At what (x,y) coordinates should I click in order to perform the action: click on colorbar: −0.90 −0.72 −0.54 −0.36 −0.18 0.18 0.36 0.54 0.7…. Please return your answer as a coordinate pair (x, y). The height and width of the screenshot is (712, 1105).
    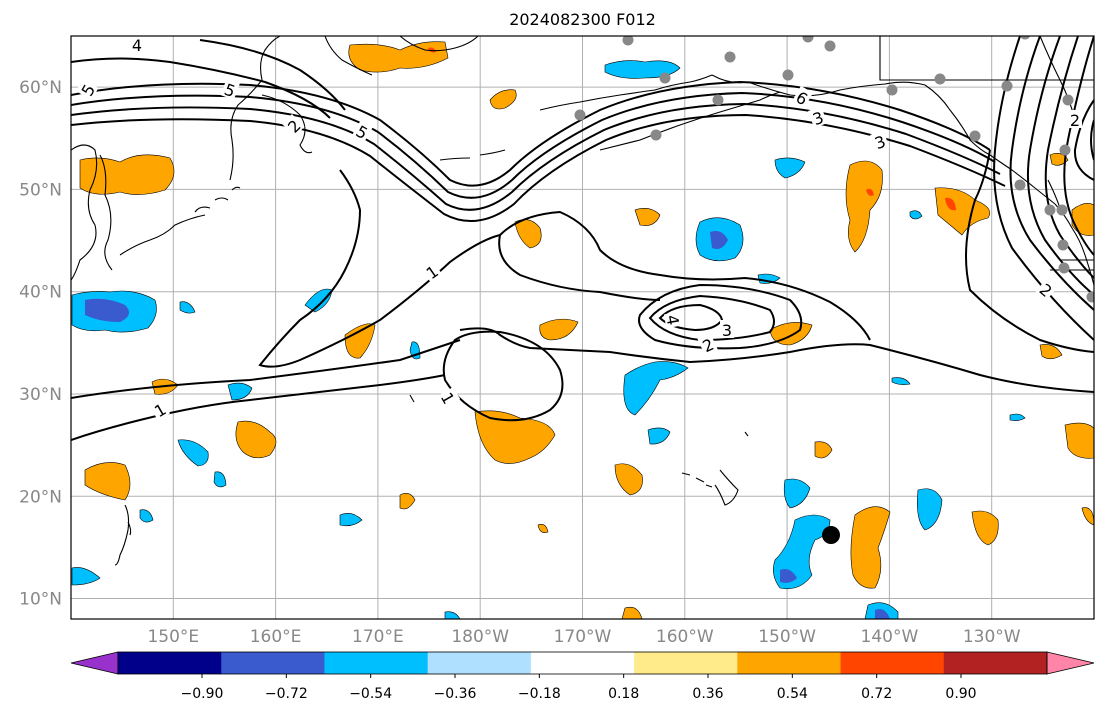
    Looking at the image, I should click on (582, 676).